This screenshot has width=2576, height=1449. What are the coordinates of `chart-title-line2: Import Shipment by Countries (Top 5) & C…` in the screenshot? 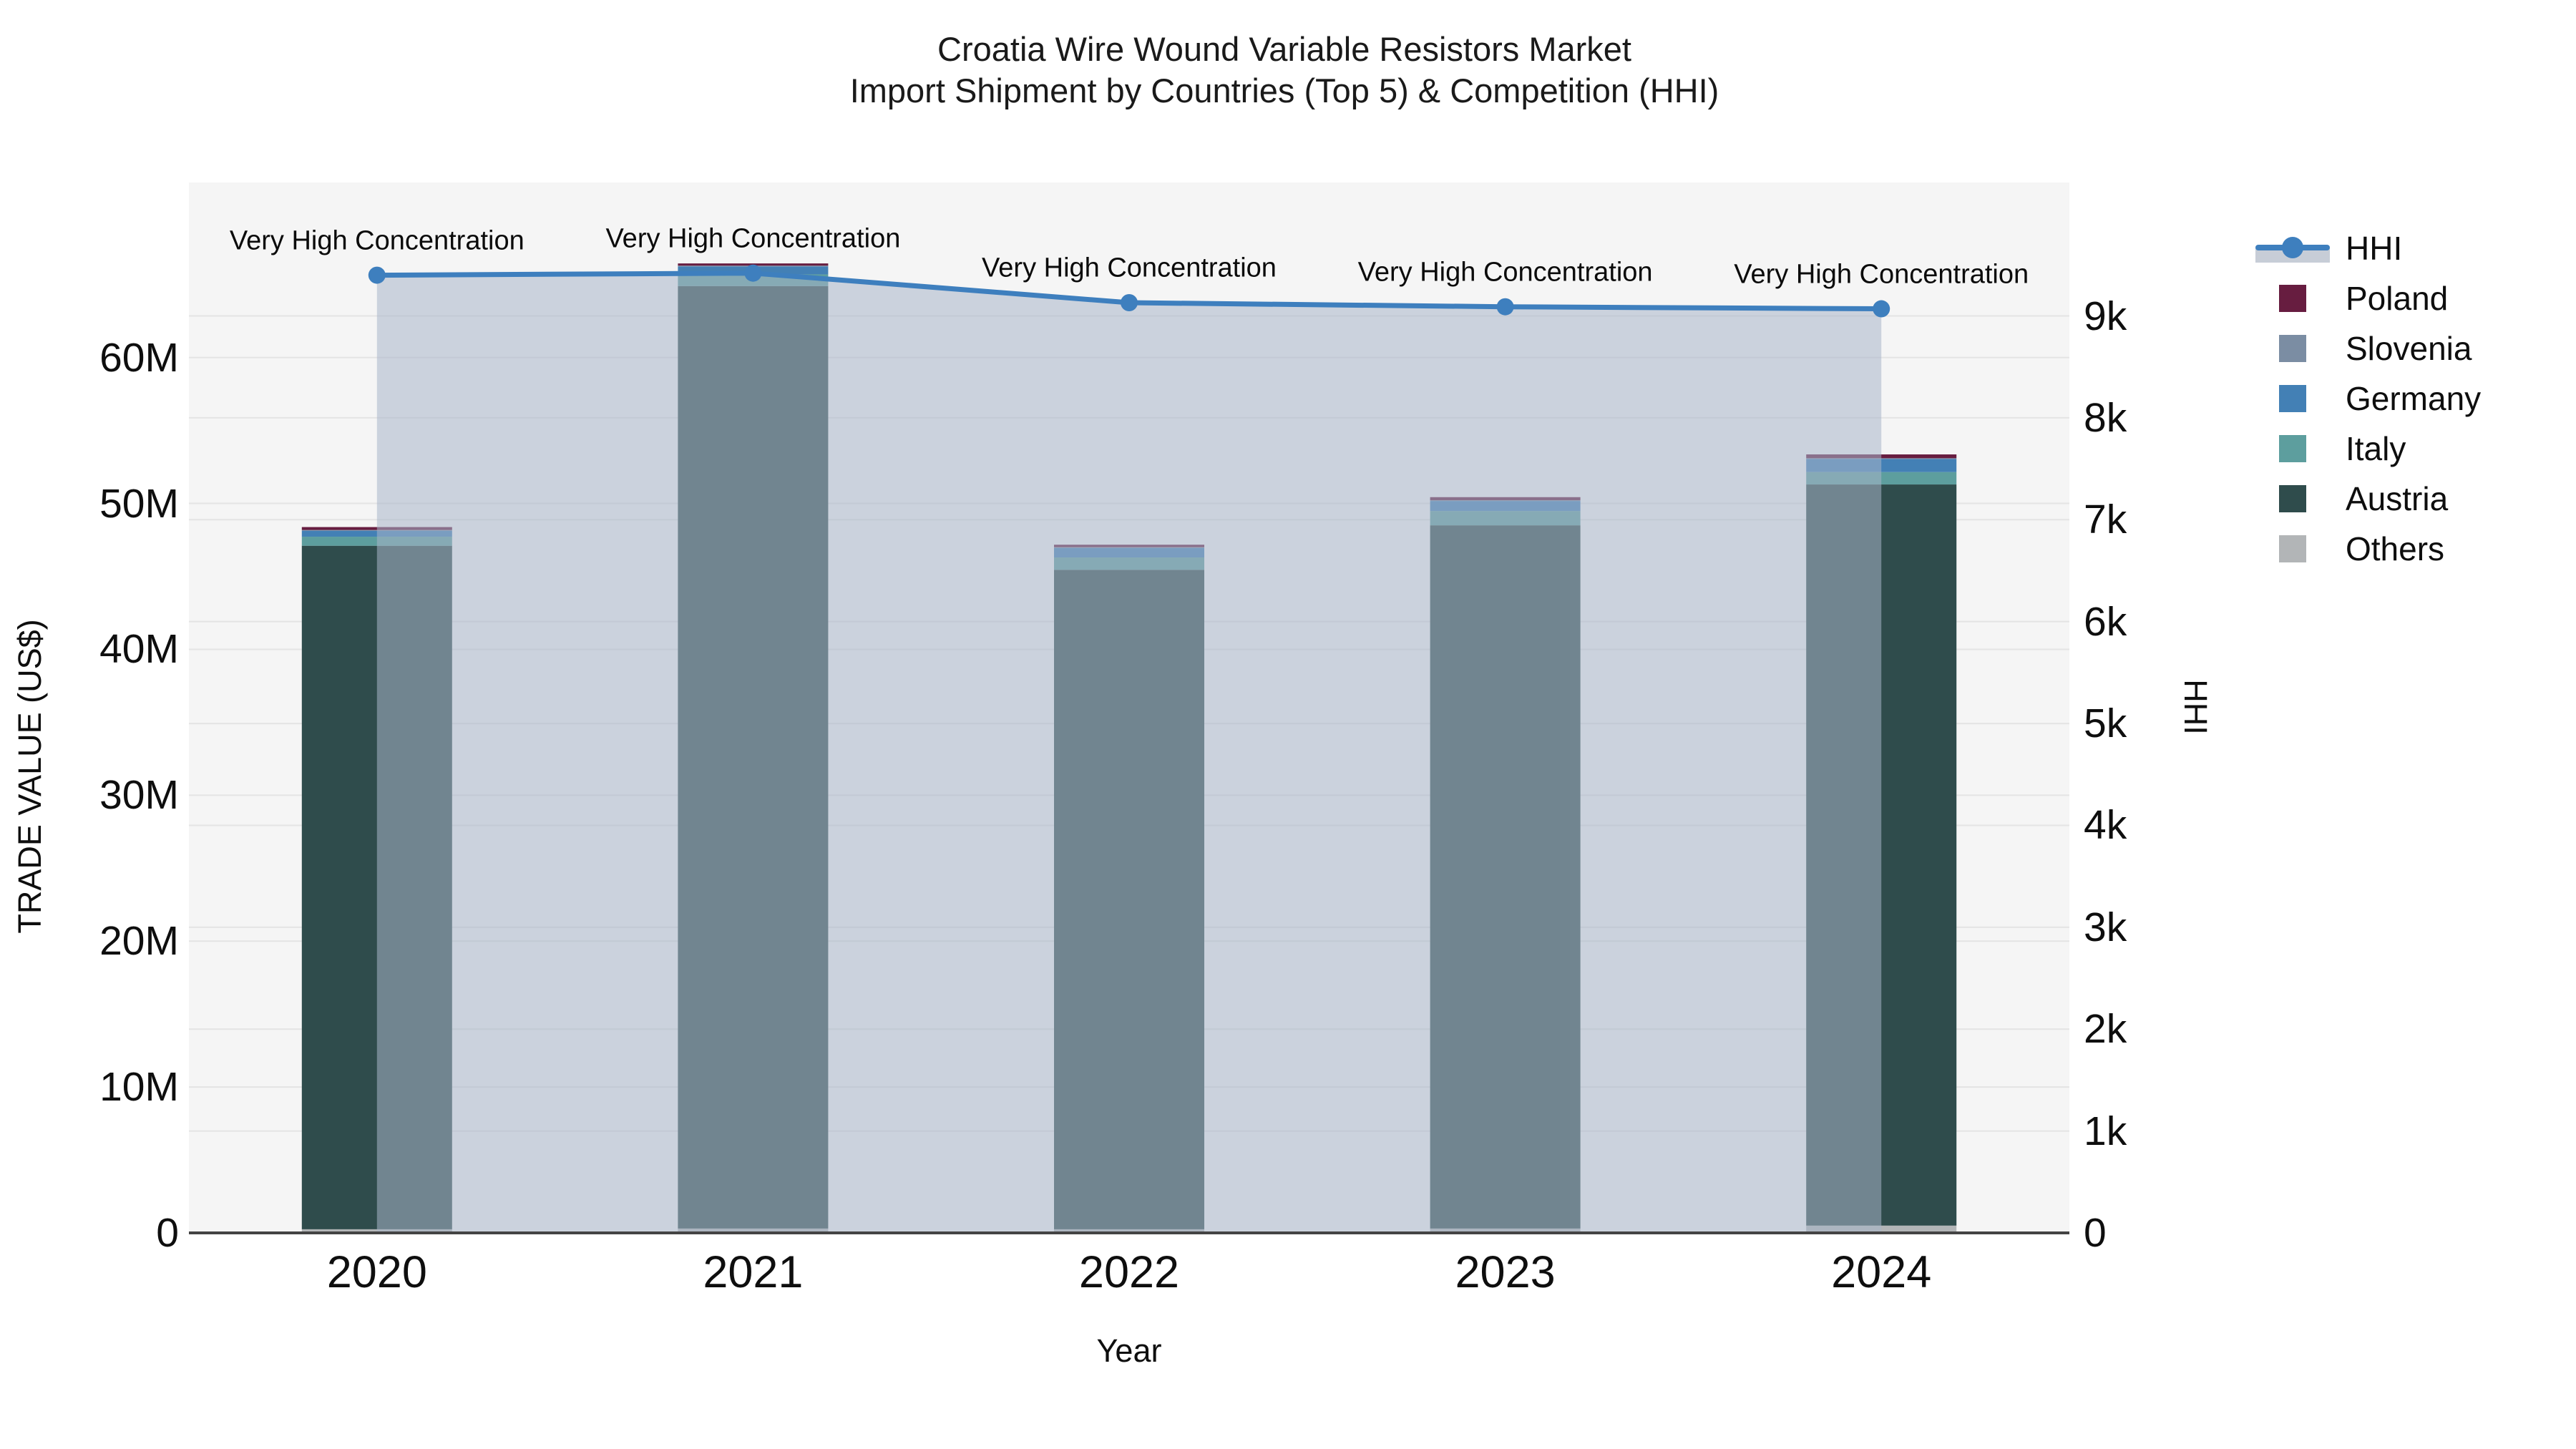 It's located at (1284, 90).